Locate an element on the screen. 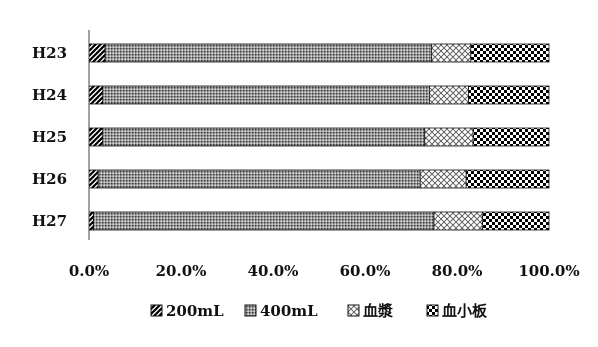 This screenshot has width=598, height=347. x-tick-label: 60.0% is located at coordinates (365, 271).